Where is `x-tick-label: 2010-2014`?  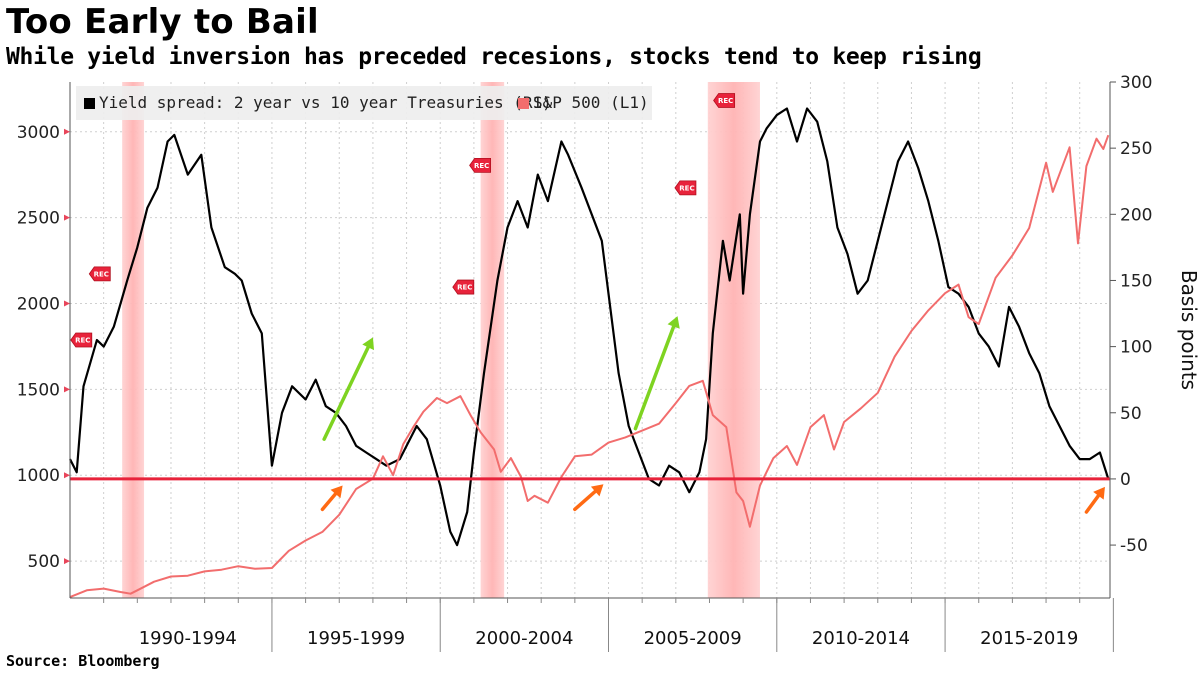
x-tick-label: 2010-2014 is located at coordinates (861, 638).